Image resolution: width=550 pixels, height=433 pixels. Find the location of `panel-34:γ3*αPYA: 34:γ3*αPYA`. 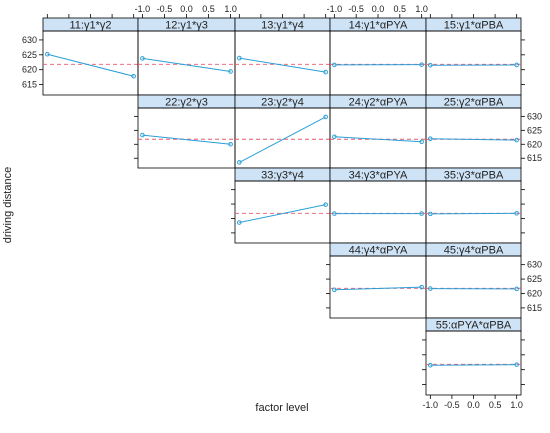

panel-34:γ3*αPYA: 34:γ3*αPYA is located at coordinates (378, 205).